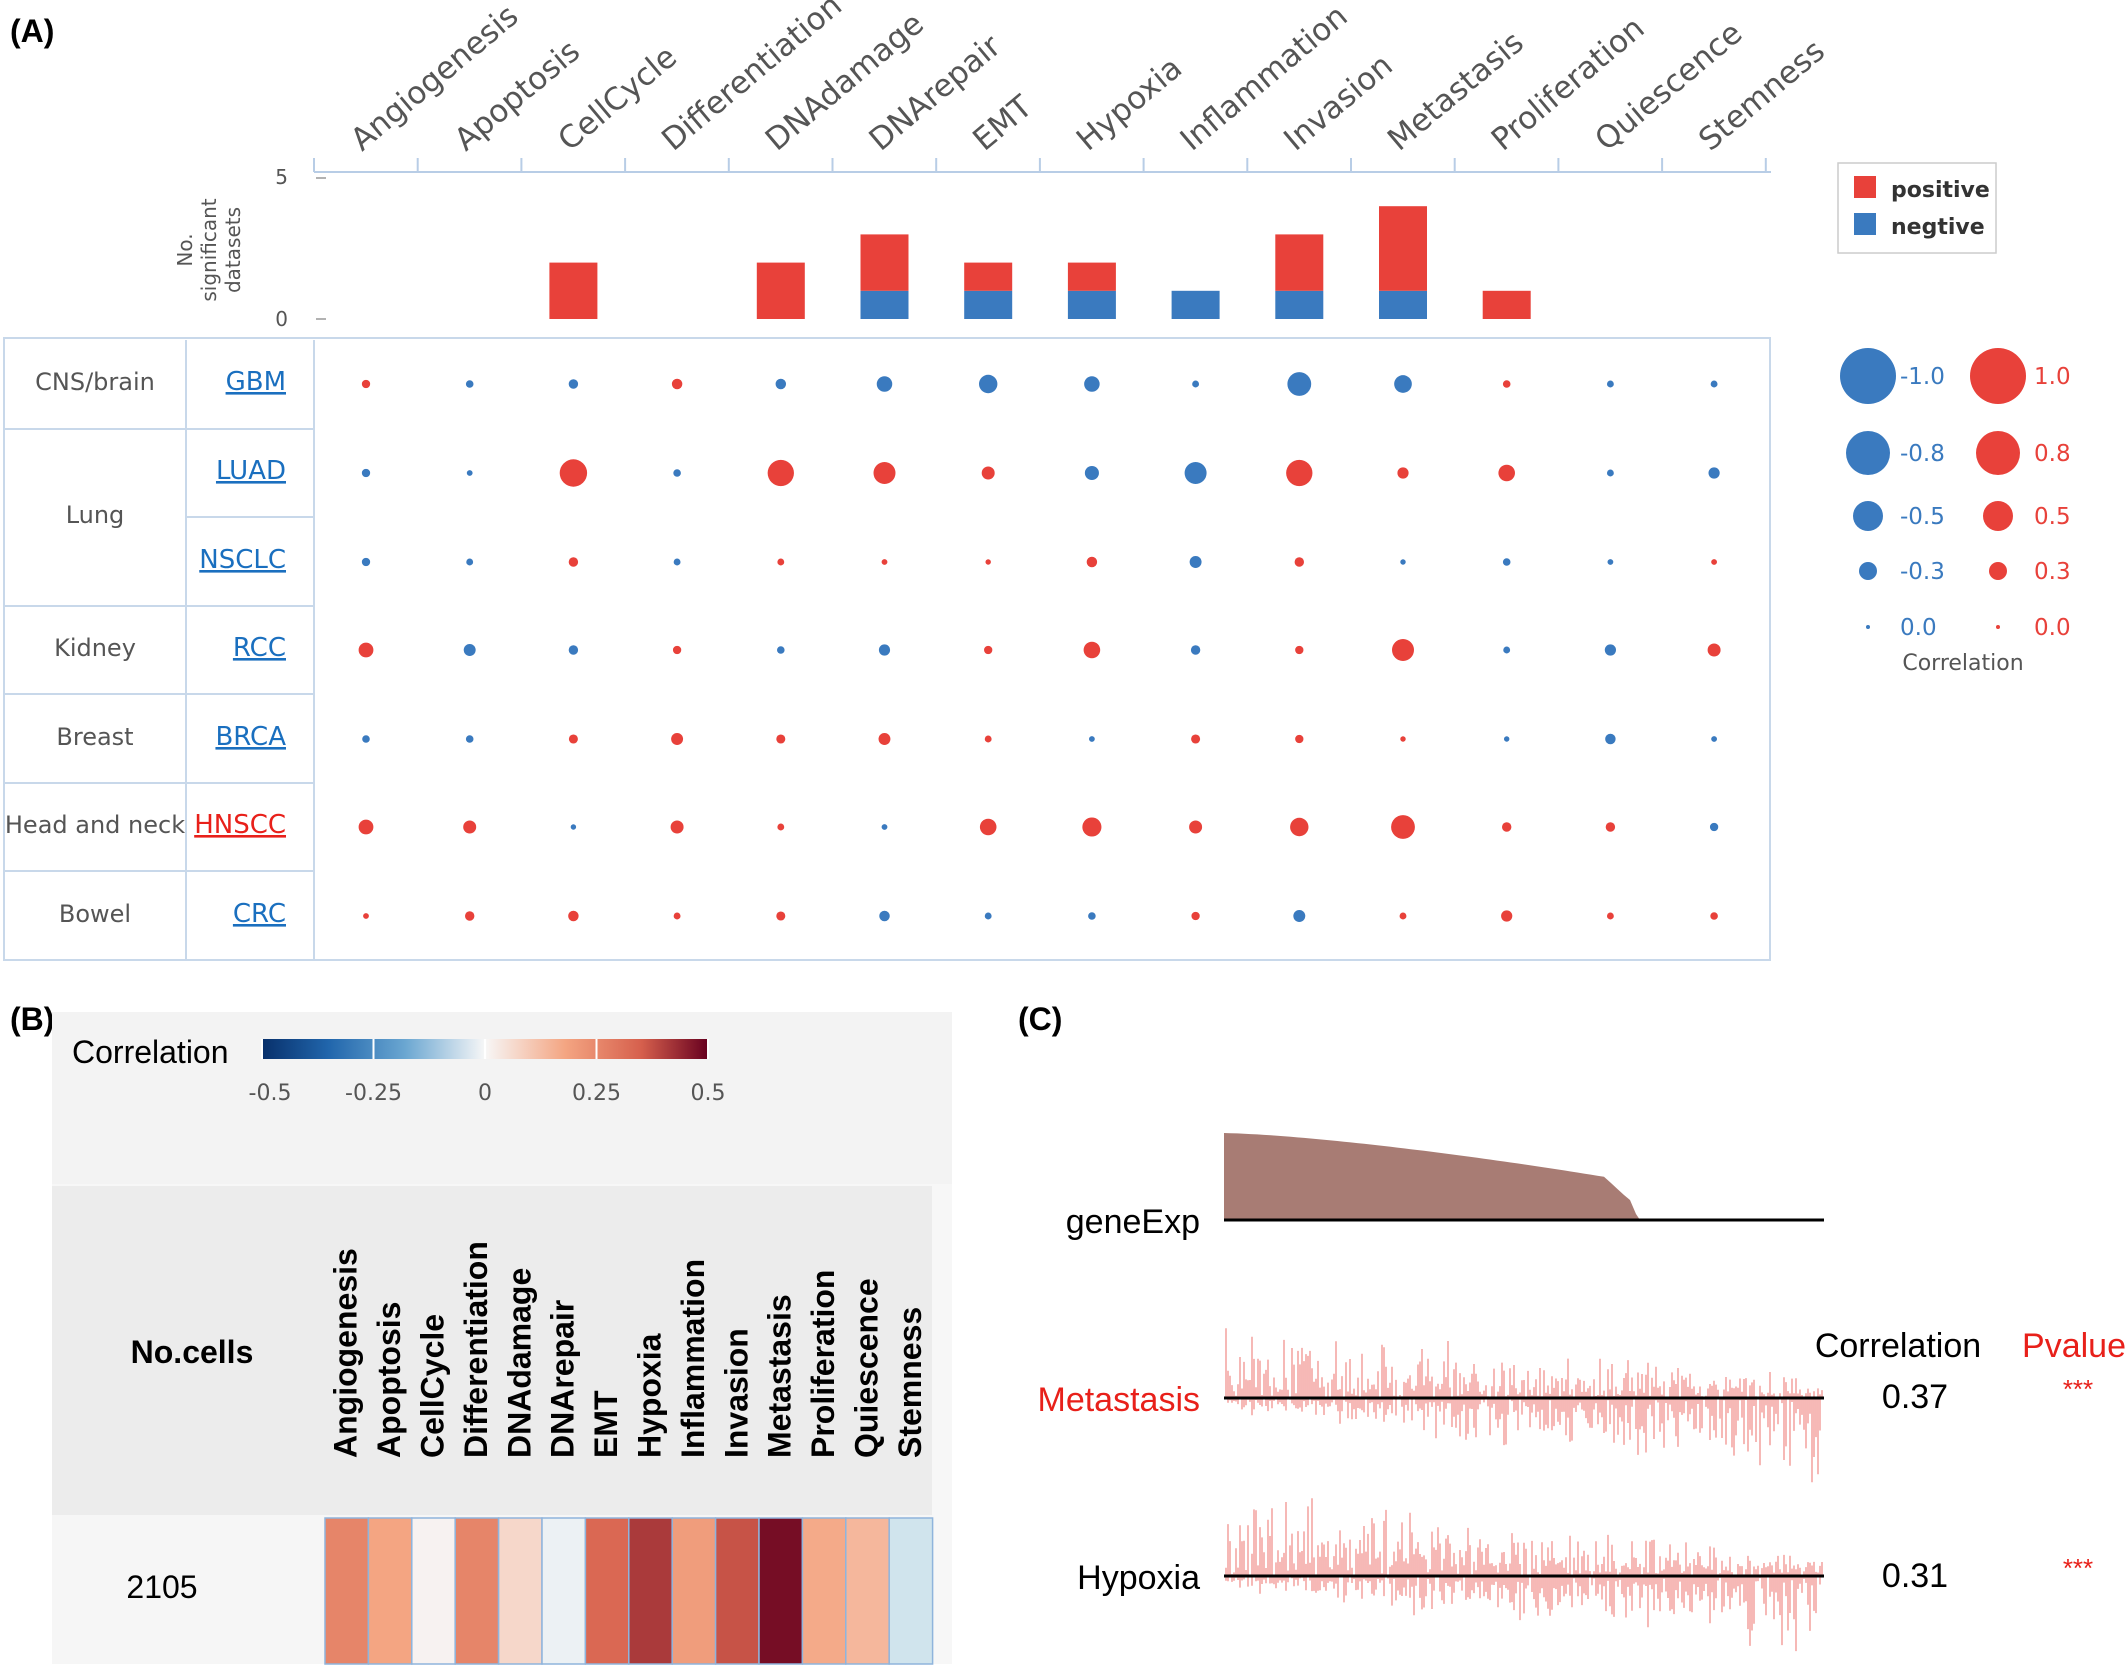 The height and width of the screenshot is (1670, 2128). What do you see at coordinates (1714, 650) in the screenshot?
I see `bubble-rcc-stemness` at bounding box center [1714, 650].